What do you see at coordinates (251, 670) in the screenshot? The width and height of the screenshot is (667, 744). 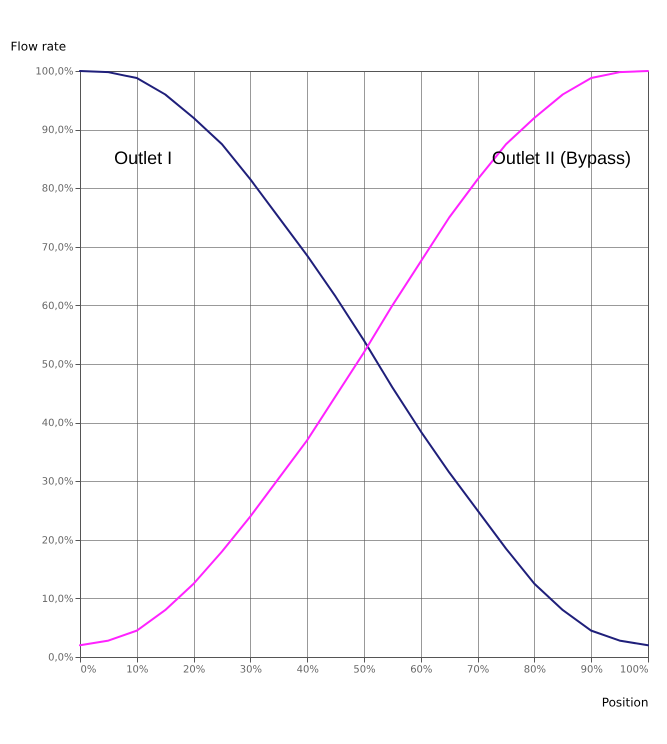 I see `x-tick-label: 30%` at bounding box center [251, 670].